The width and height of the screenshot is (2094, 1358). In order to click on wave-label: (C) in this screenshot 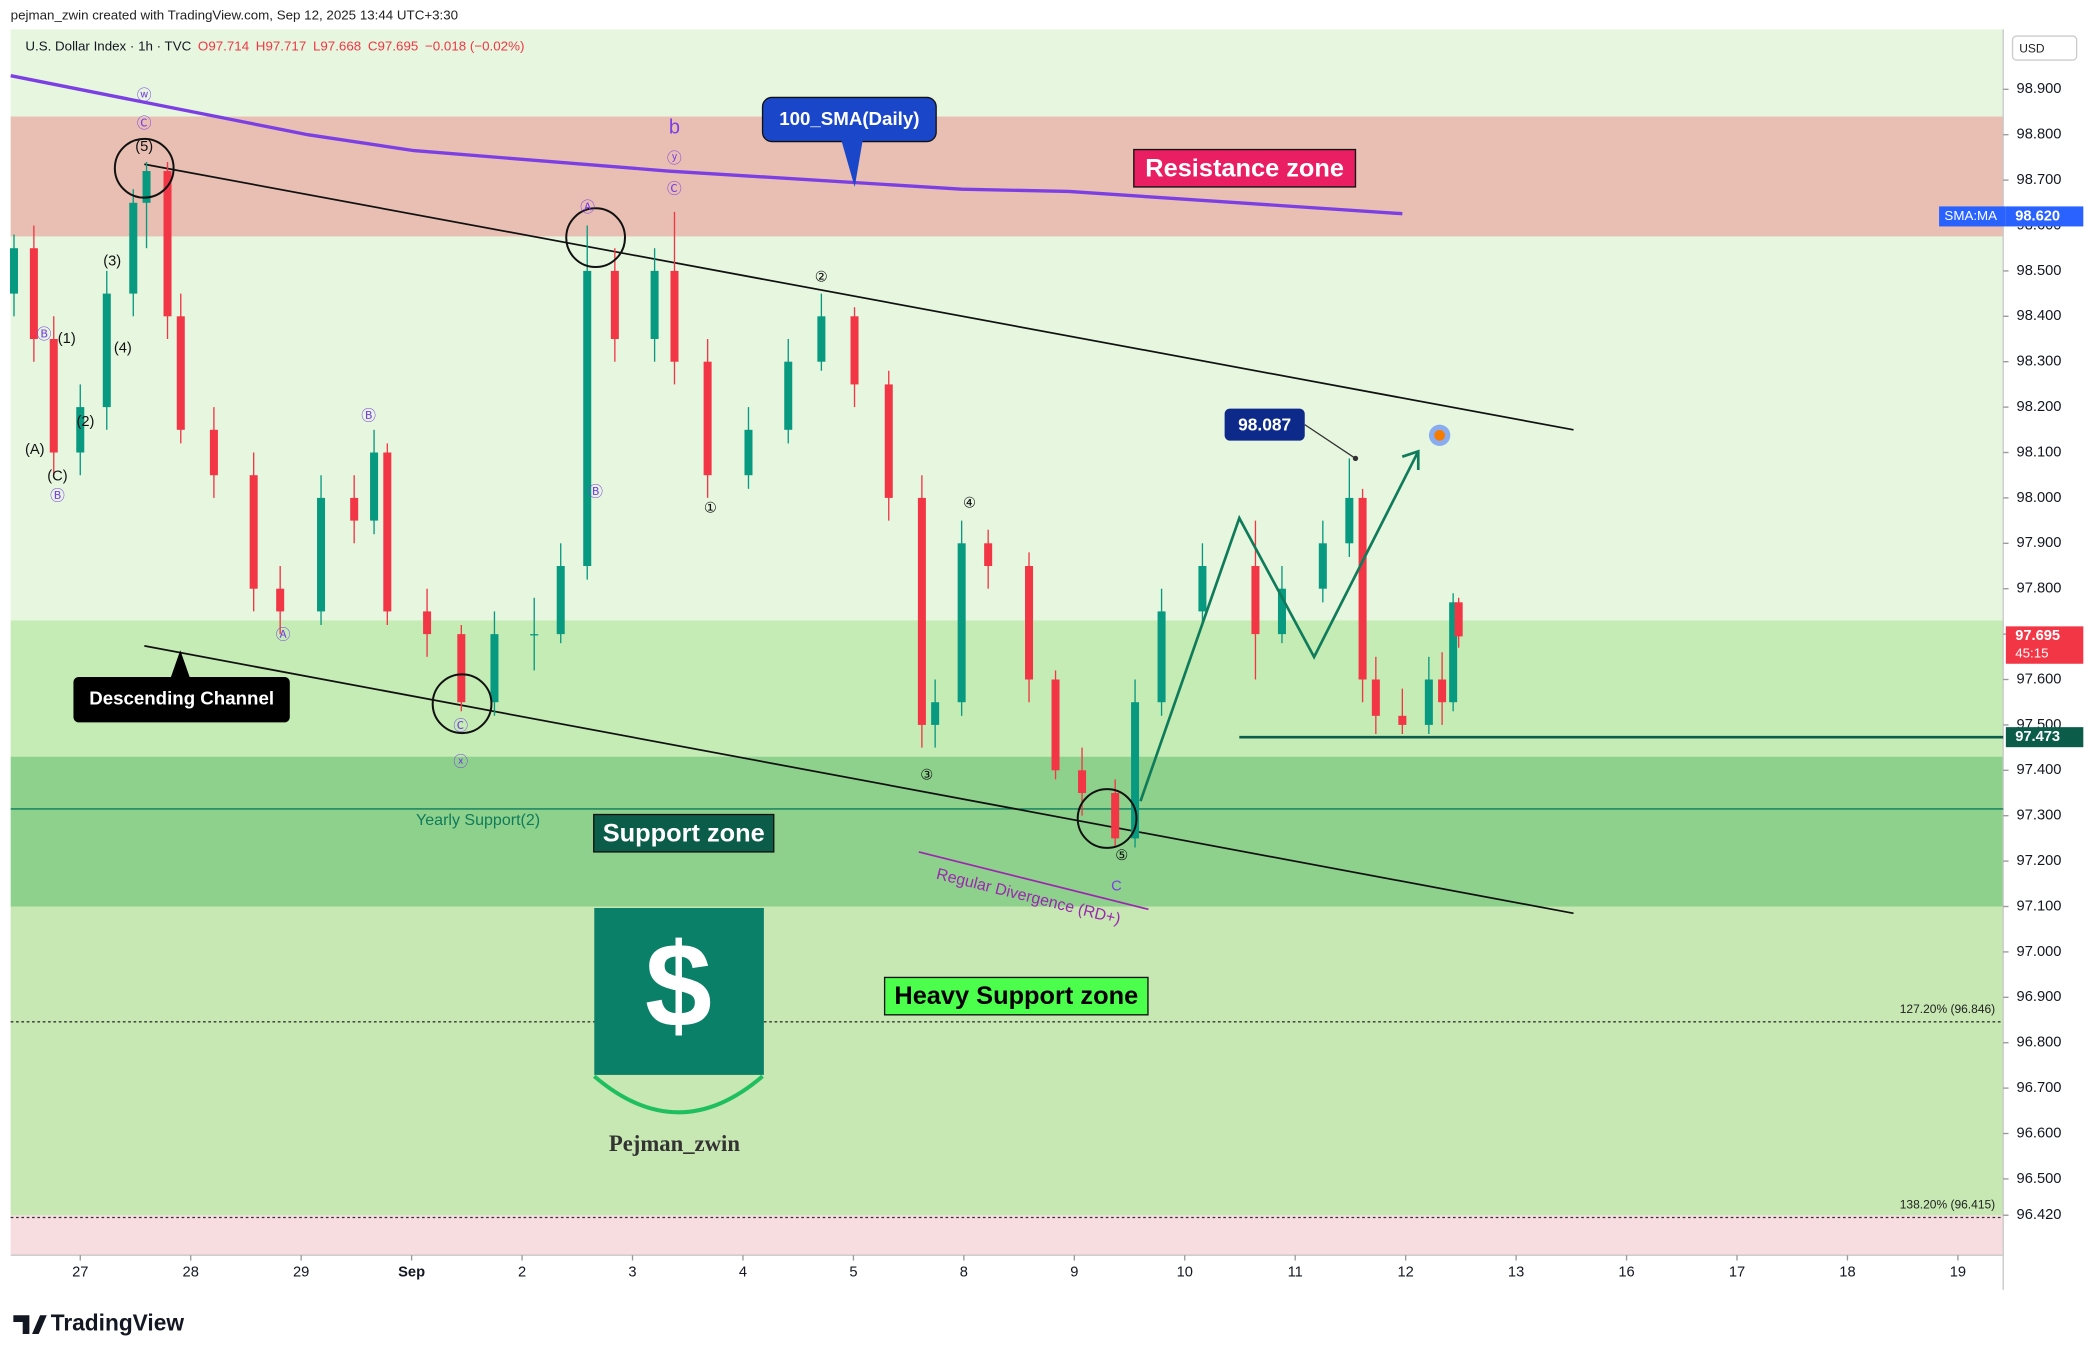, I will do `click(57, 477)`.